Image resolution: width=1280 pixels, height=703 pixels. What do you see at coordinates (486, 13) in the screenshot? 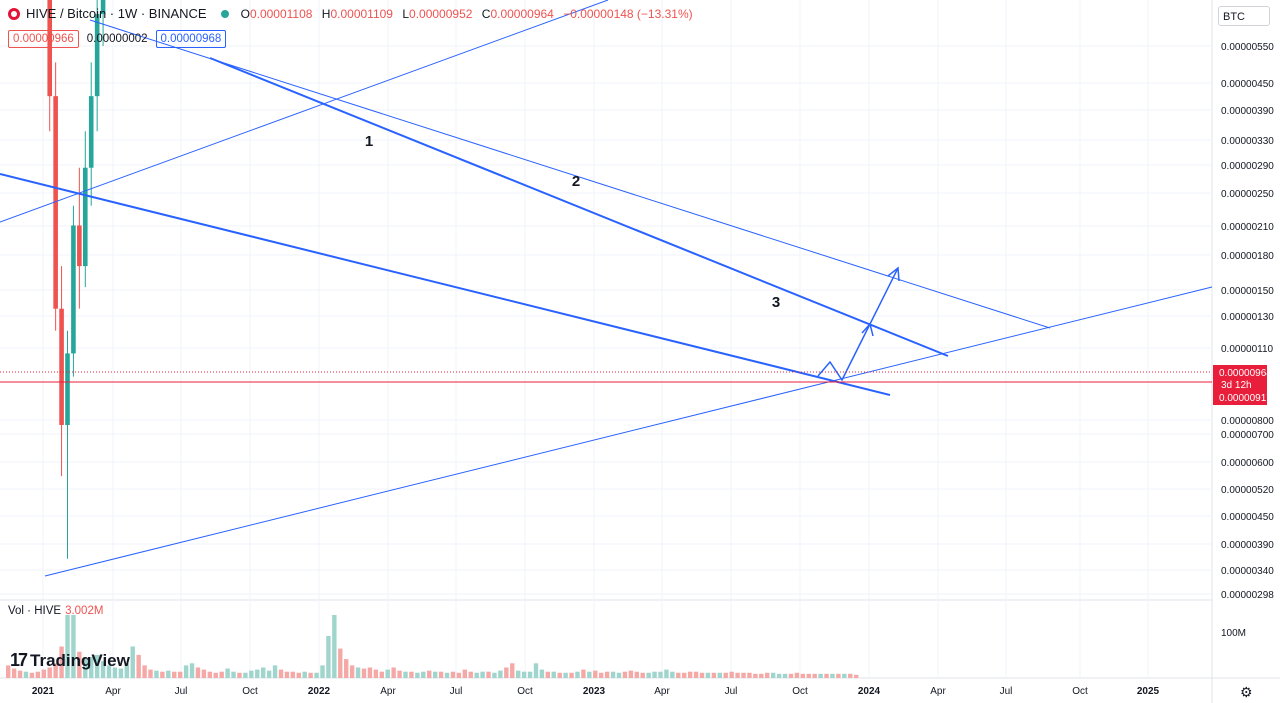
I see `close-label: C` at bounding box center [486, 13].